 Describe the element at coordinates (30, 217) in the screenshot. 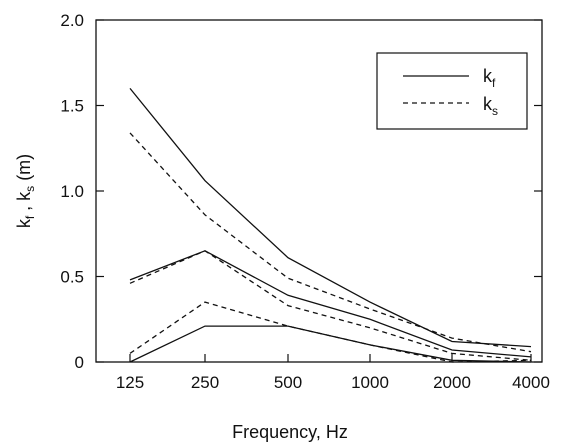

I see `y-axis-label-part: f` at that location.